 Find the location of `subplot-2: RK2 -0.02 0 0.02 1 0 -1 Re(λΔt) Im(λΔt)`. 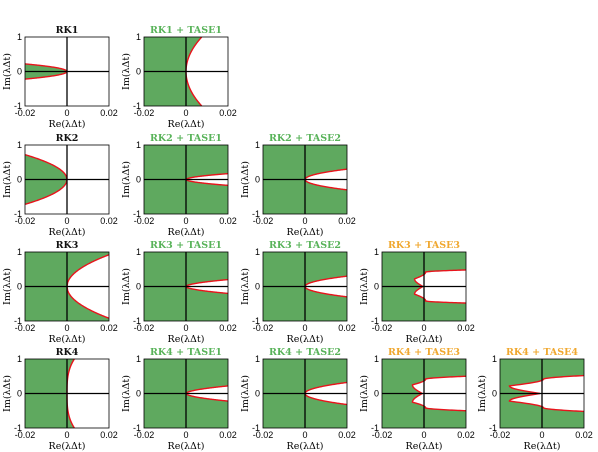

subplot-2: RK2 -0.02 0 0.02 1 0 -1 Re(λΔt) Im(λΔt) is located at coordinates (60, 185).